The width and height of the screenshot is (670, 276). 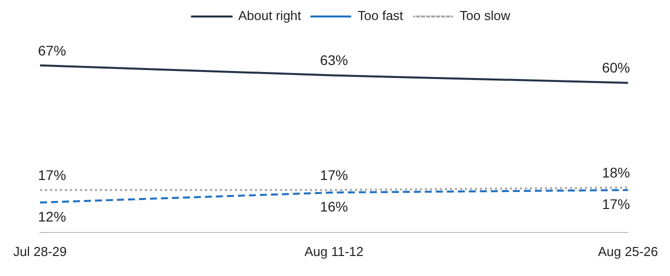 I want to click on x-tick-label: Aug 25-26, so click(x=628, y=251).